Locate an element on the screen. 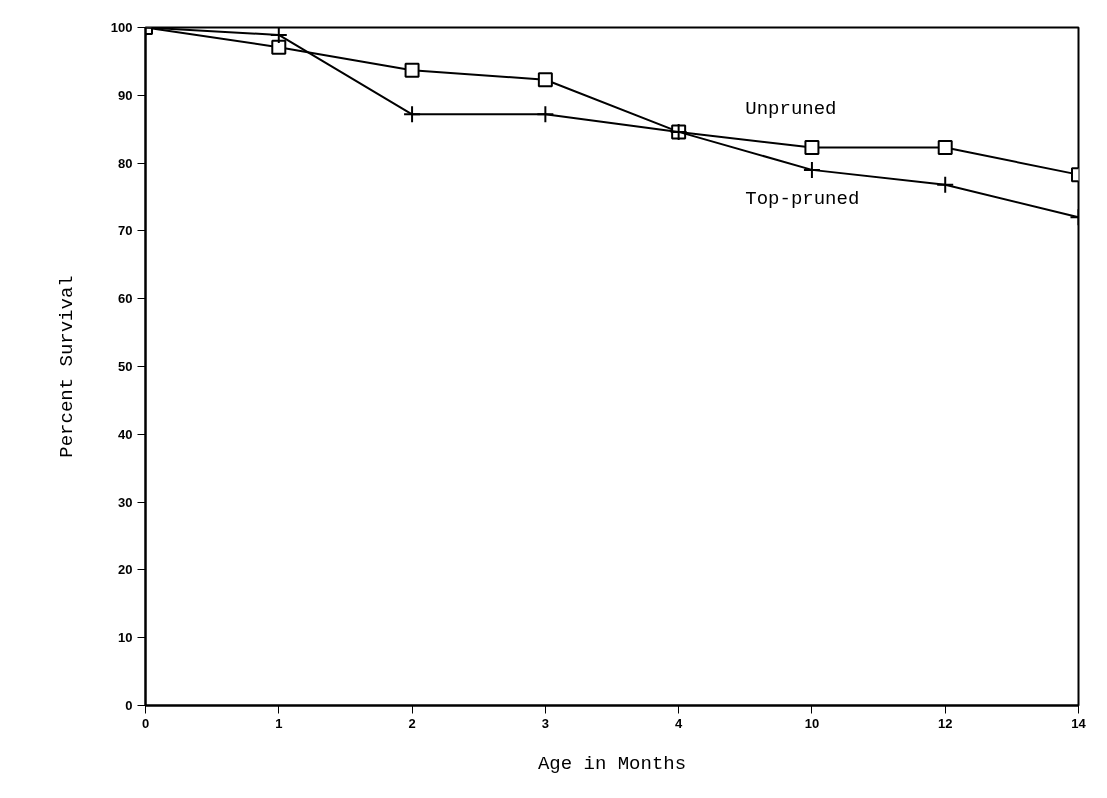 Image resolution: width=1107 pixels, height=798 pixels. y-tick-label: 70 is located at coordinates (125, 231).